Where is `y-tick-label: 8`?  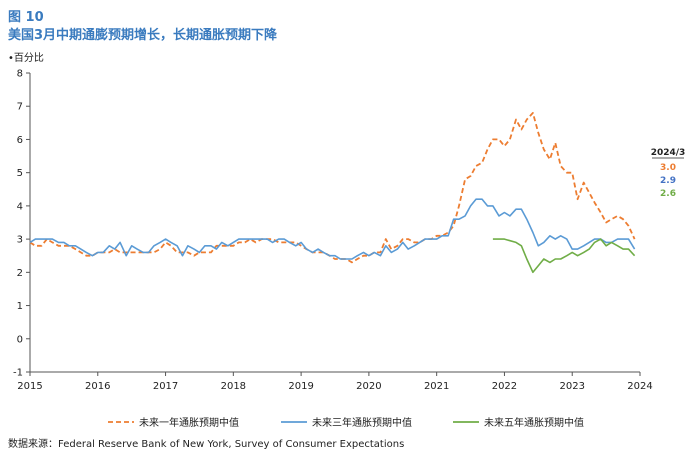 y-tick-label: 8 is located at coordinates (20, 74).